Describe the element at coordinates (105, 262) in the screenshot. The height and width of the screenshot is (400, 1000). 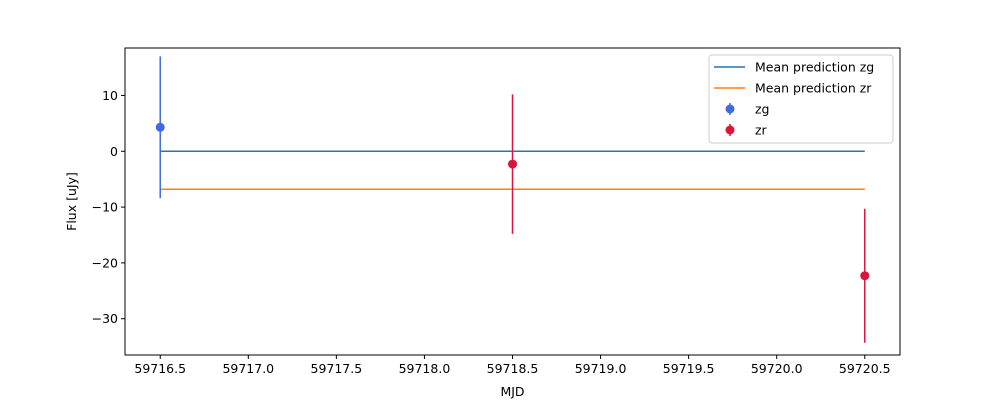
I see `y-tick-label: −20` at that location.